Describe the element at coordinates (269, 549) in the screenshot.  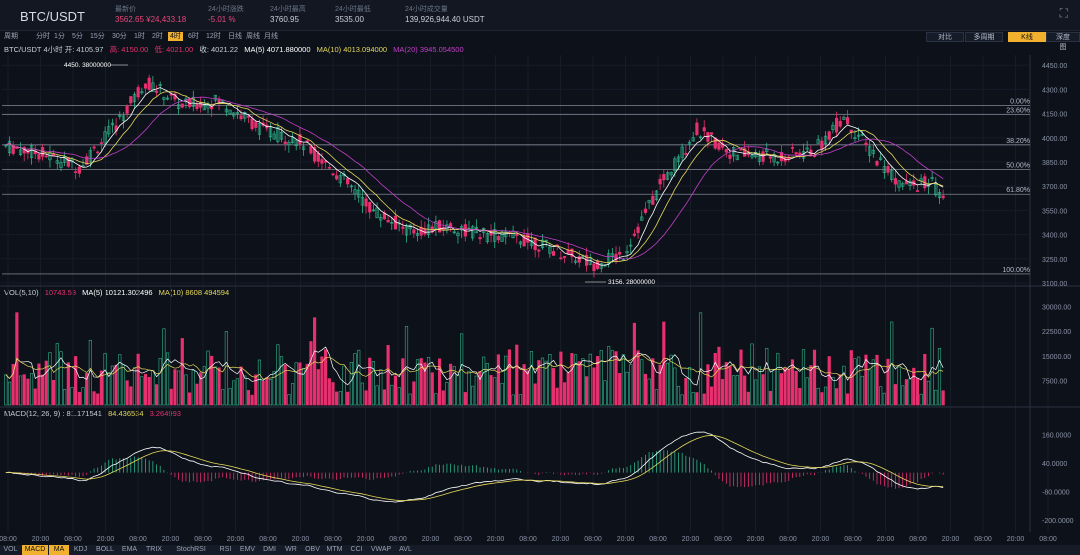
I see `indicator-dmi: DMI` at that location.